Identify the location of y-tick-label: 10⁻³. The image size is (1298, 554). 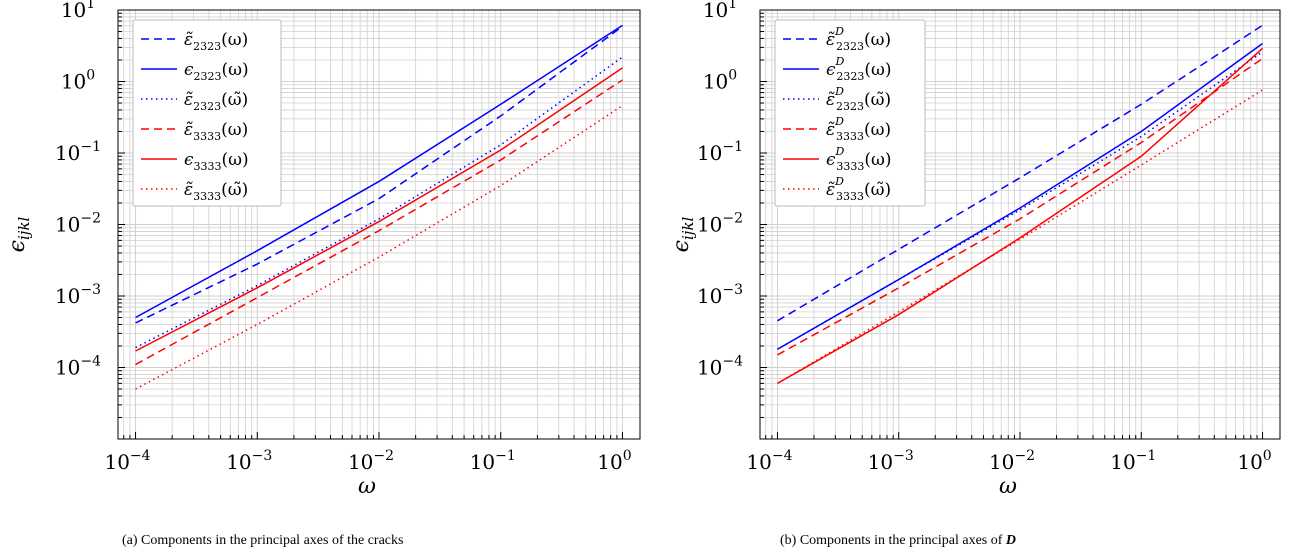
(78, 295).